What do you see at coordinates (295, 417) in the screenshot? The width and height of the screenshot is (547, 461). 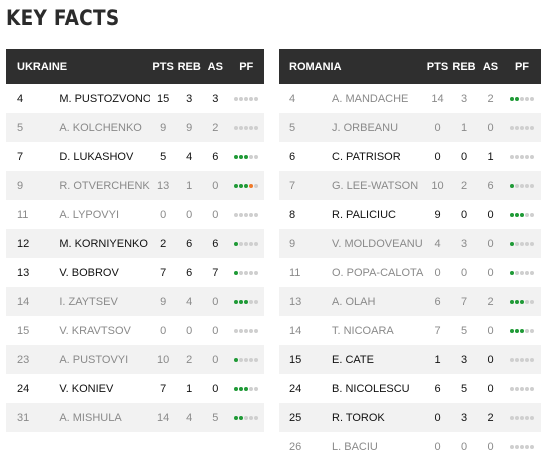 I see `player-number: 25` at bounding box center [295, 417].